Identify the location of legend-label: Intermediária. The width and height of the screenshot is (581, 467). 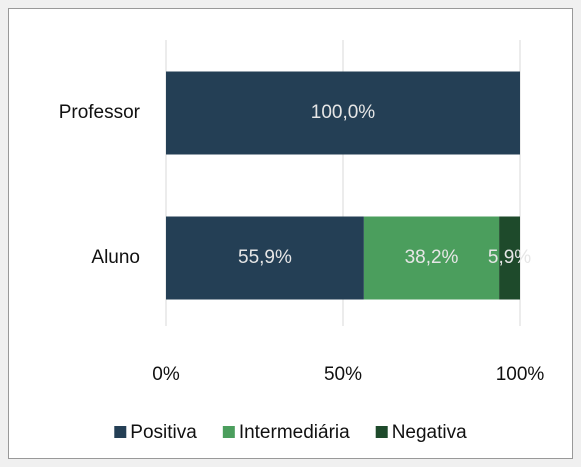
(294, 432).